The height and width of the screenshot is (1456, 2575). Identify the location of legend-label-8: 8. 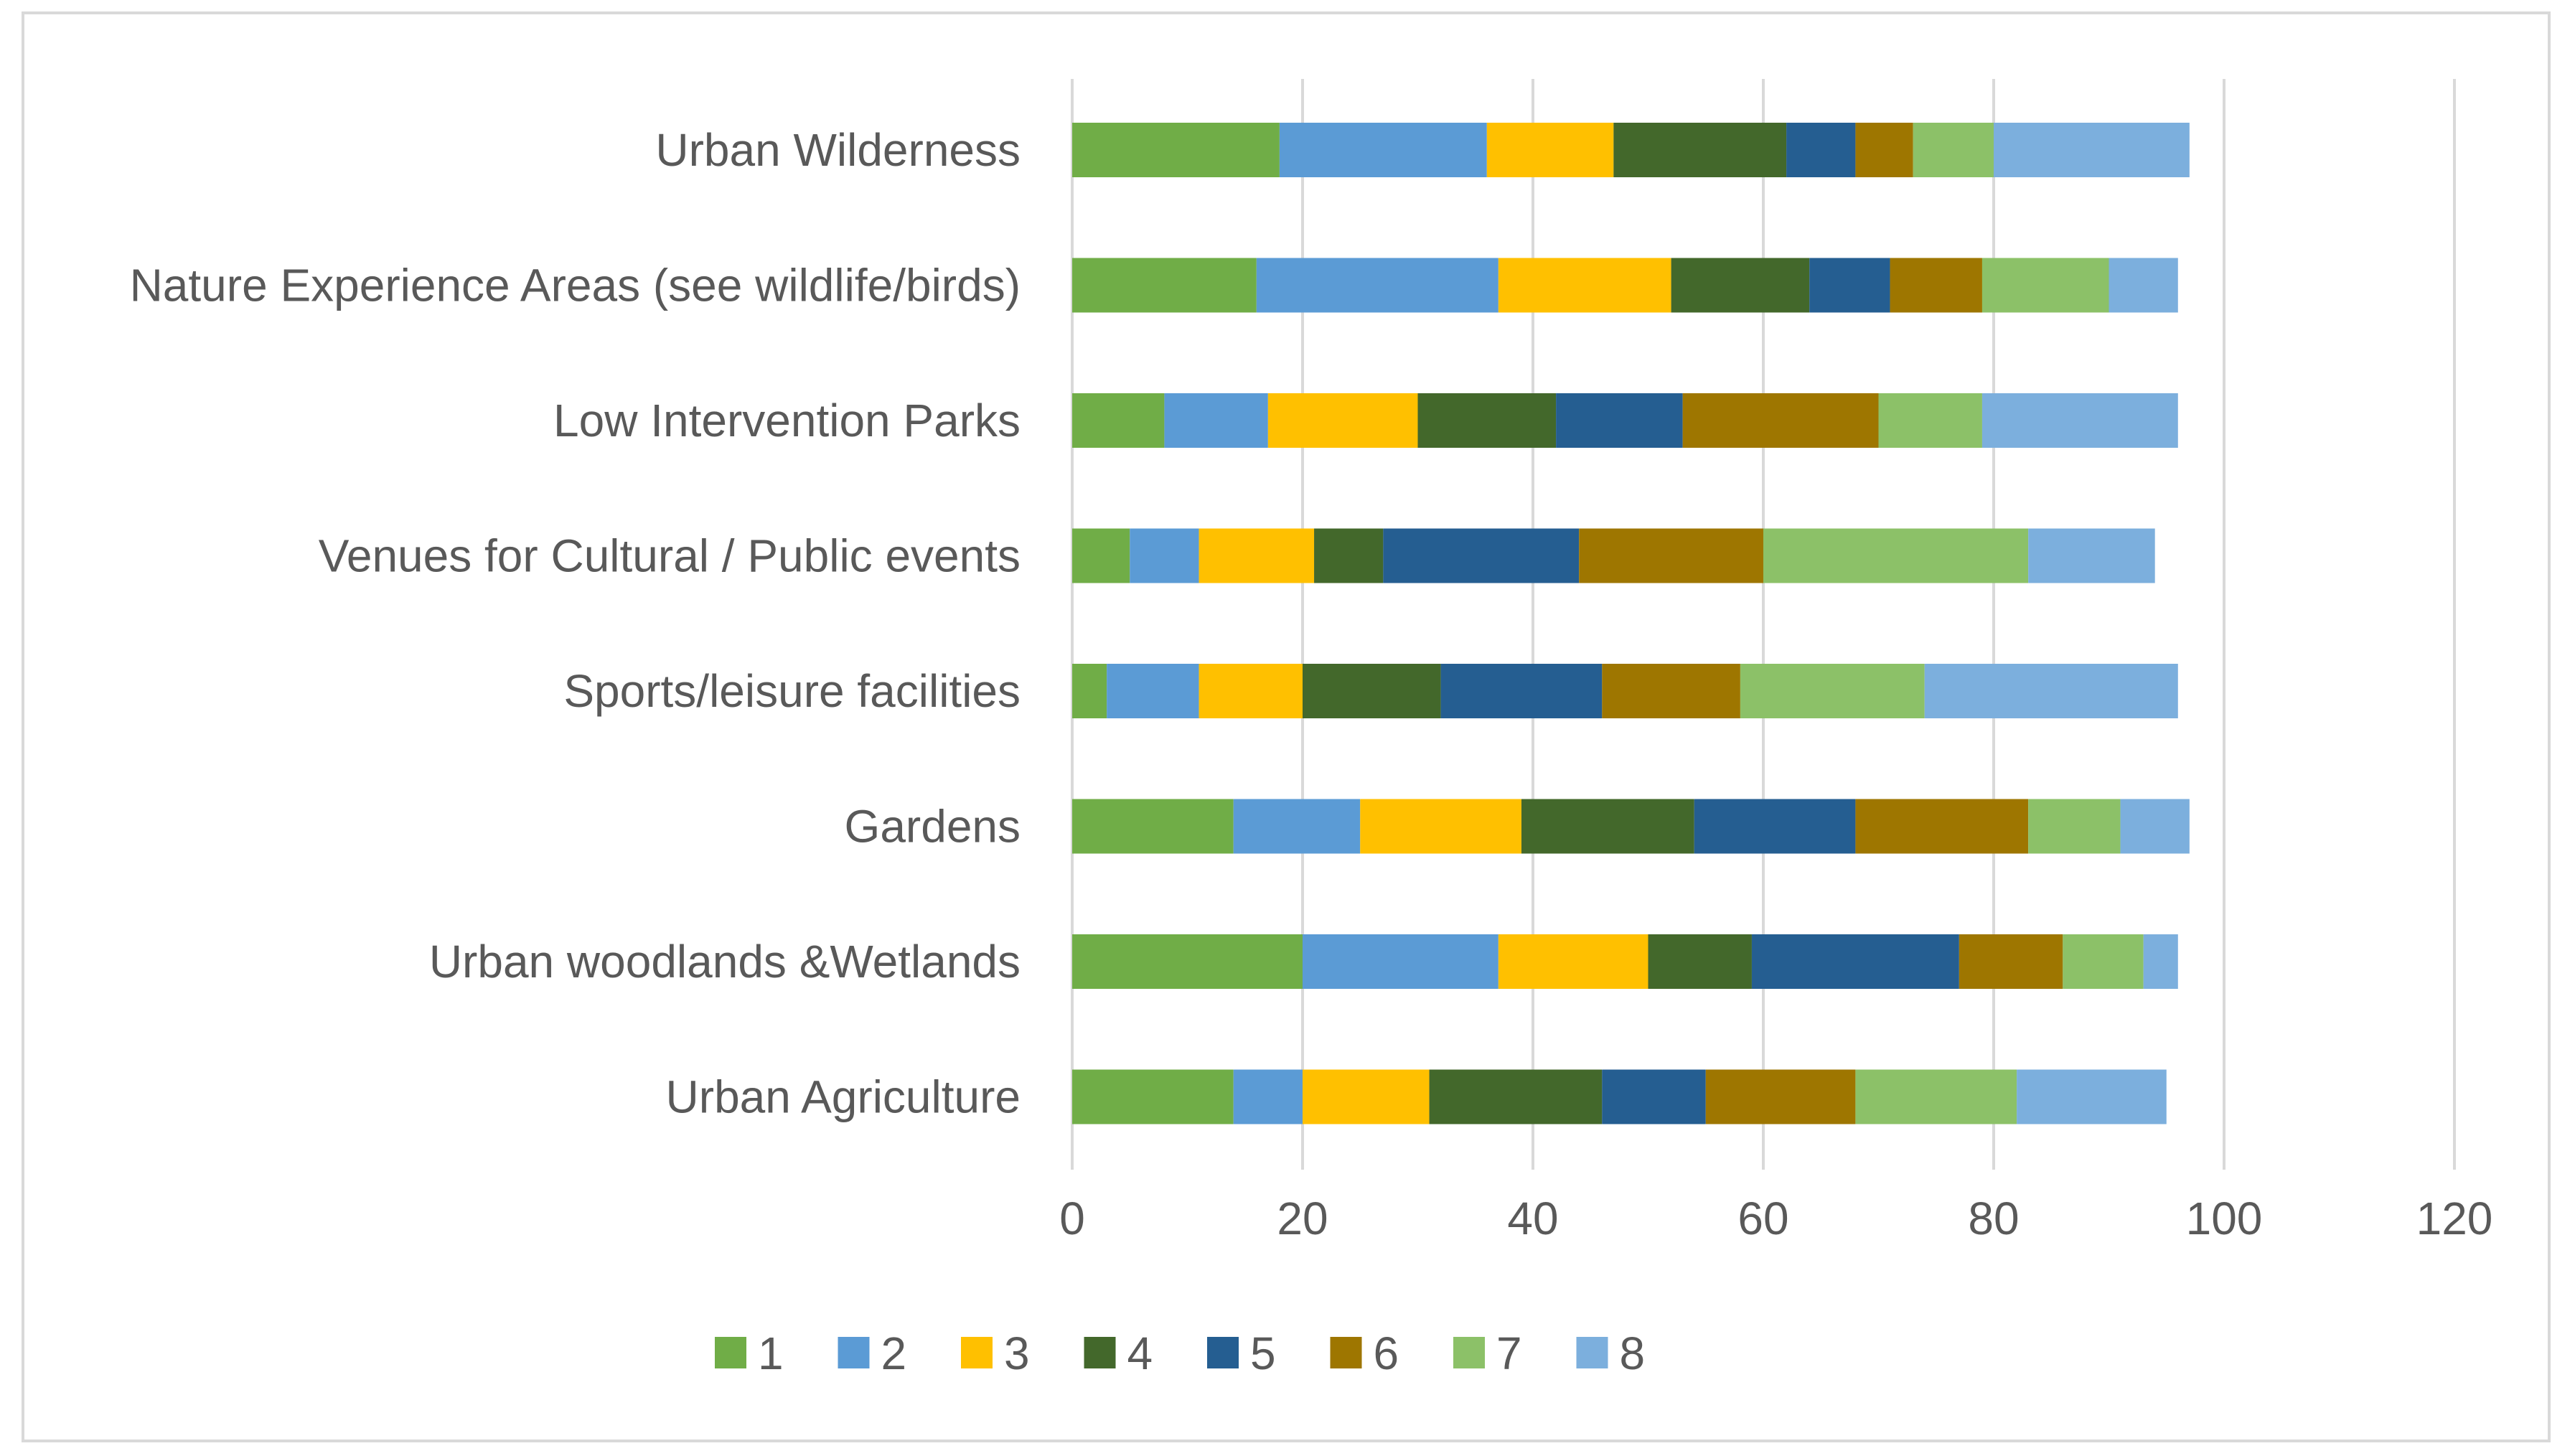
(1633, 1353).